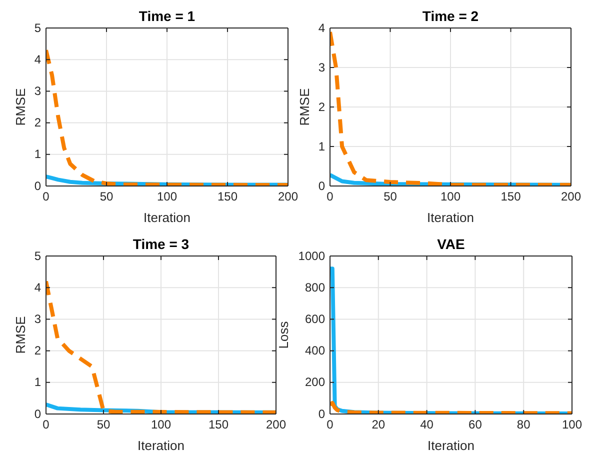 The width and height of the screenshot is (609, 455). Describe the element at coordinates (451, 244) in the screenshot. I see `chart-title: VAE` at that location.